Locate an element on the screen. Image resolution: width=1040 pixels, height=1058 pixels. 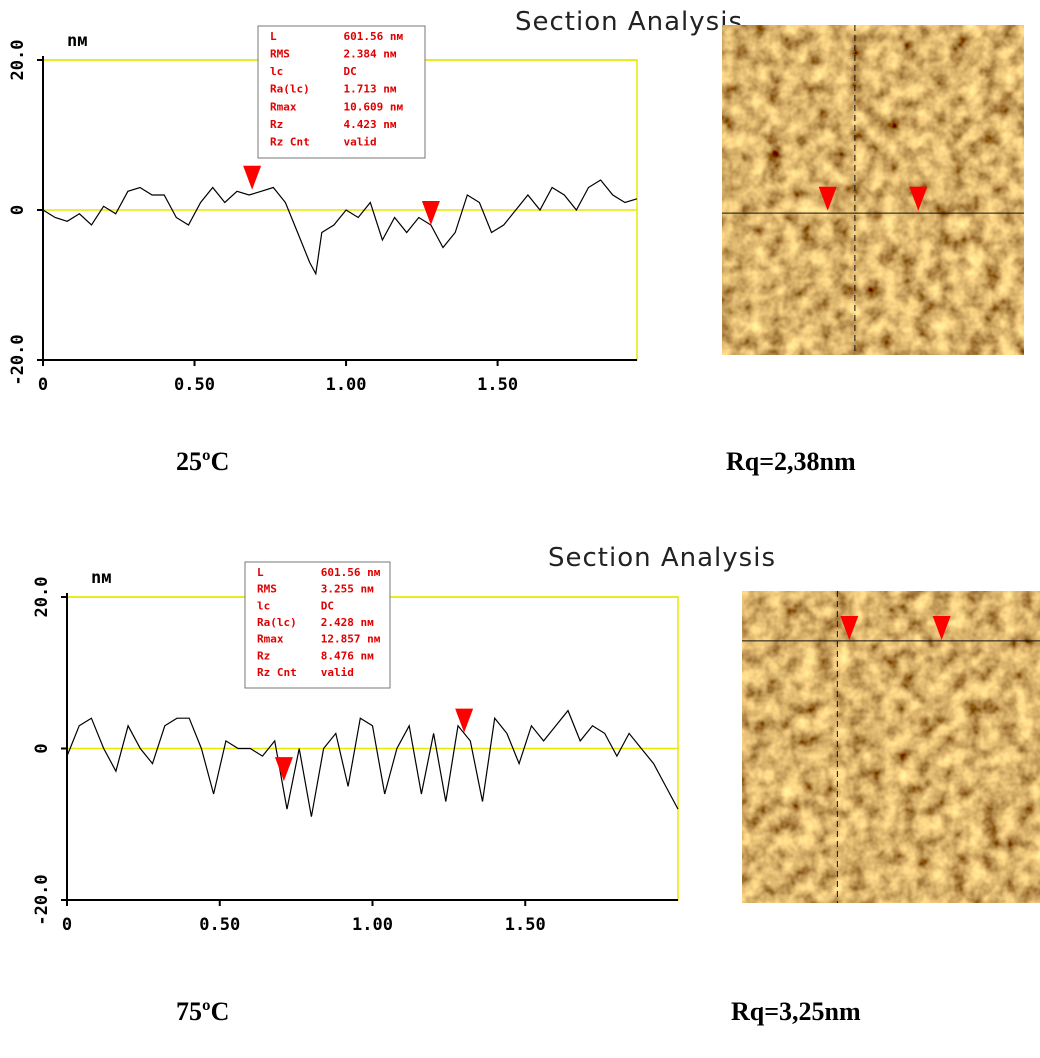
caption: Rq=2,38nm is located at coordinates (791, 461).